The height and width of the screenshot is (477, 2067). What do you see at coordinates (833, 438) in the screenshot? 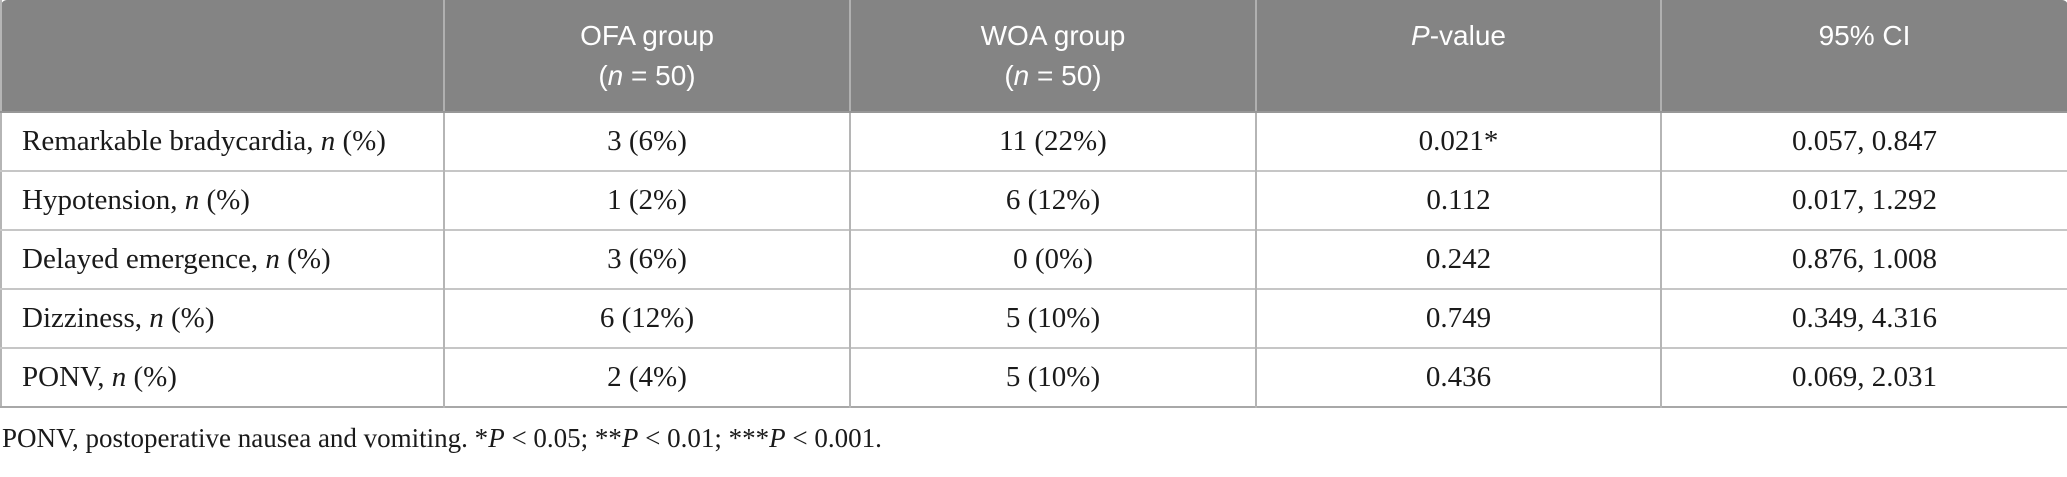
I see `footnote-text: < 0.001.` at bounding box center [833, 438].